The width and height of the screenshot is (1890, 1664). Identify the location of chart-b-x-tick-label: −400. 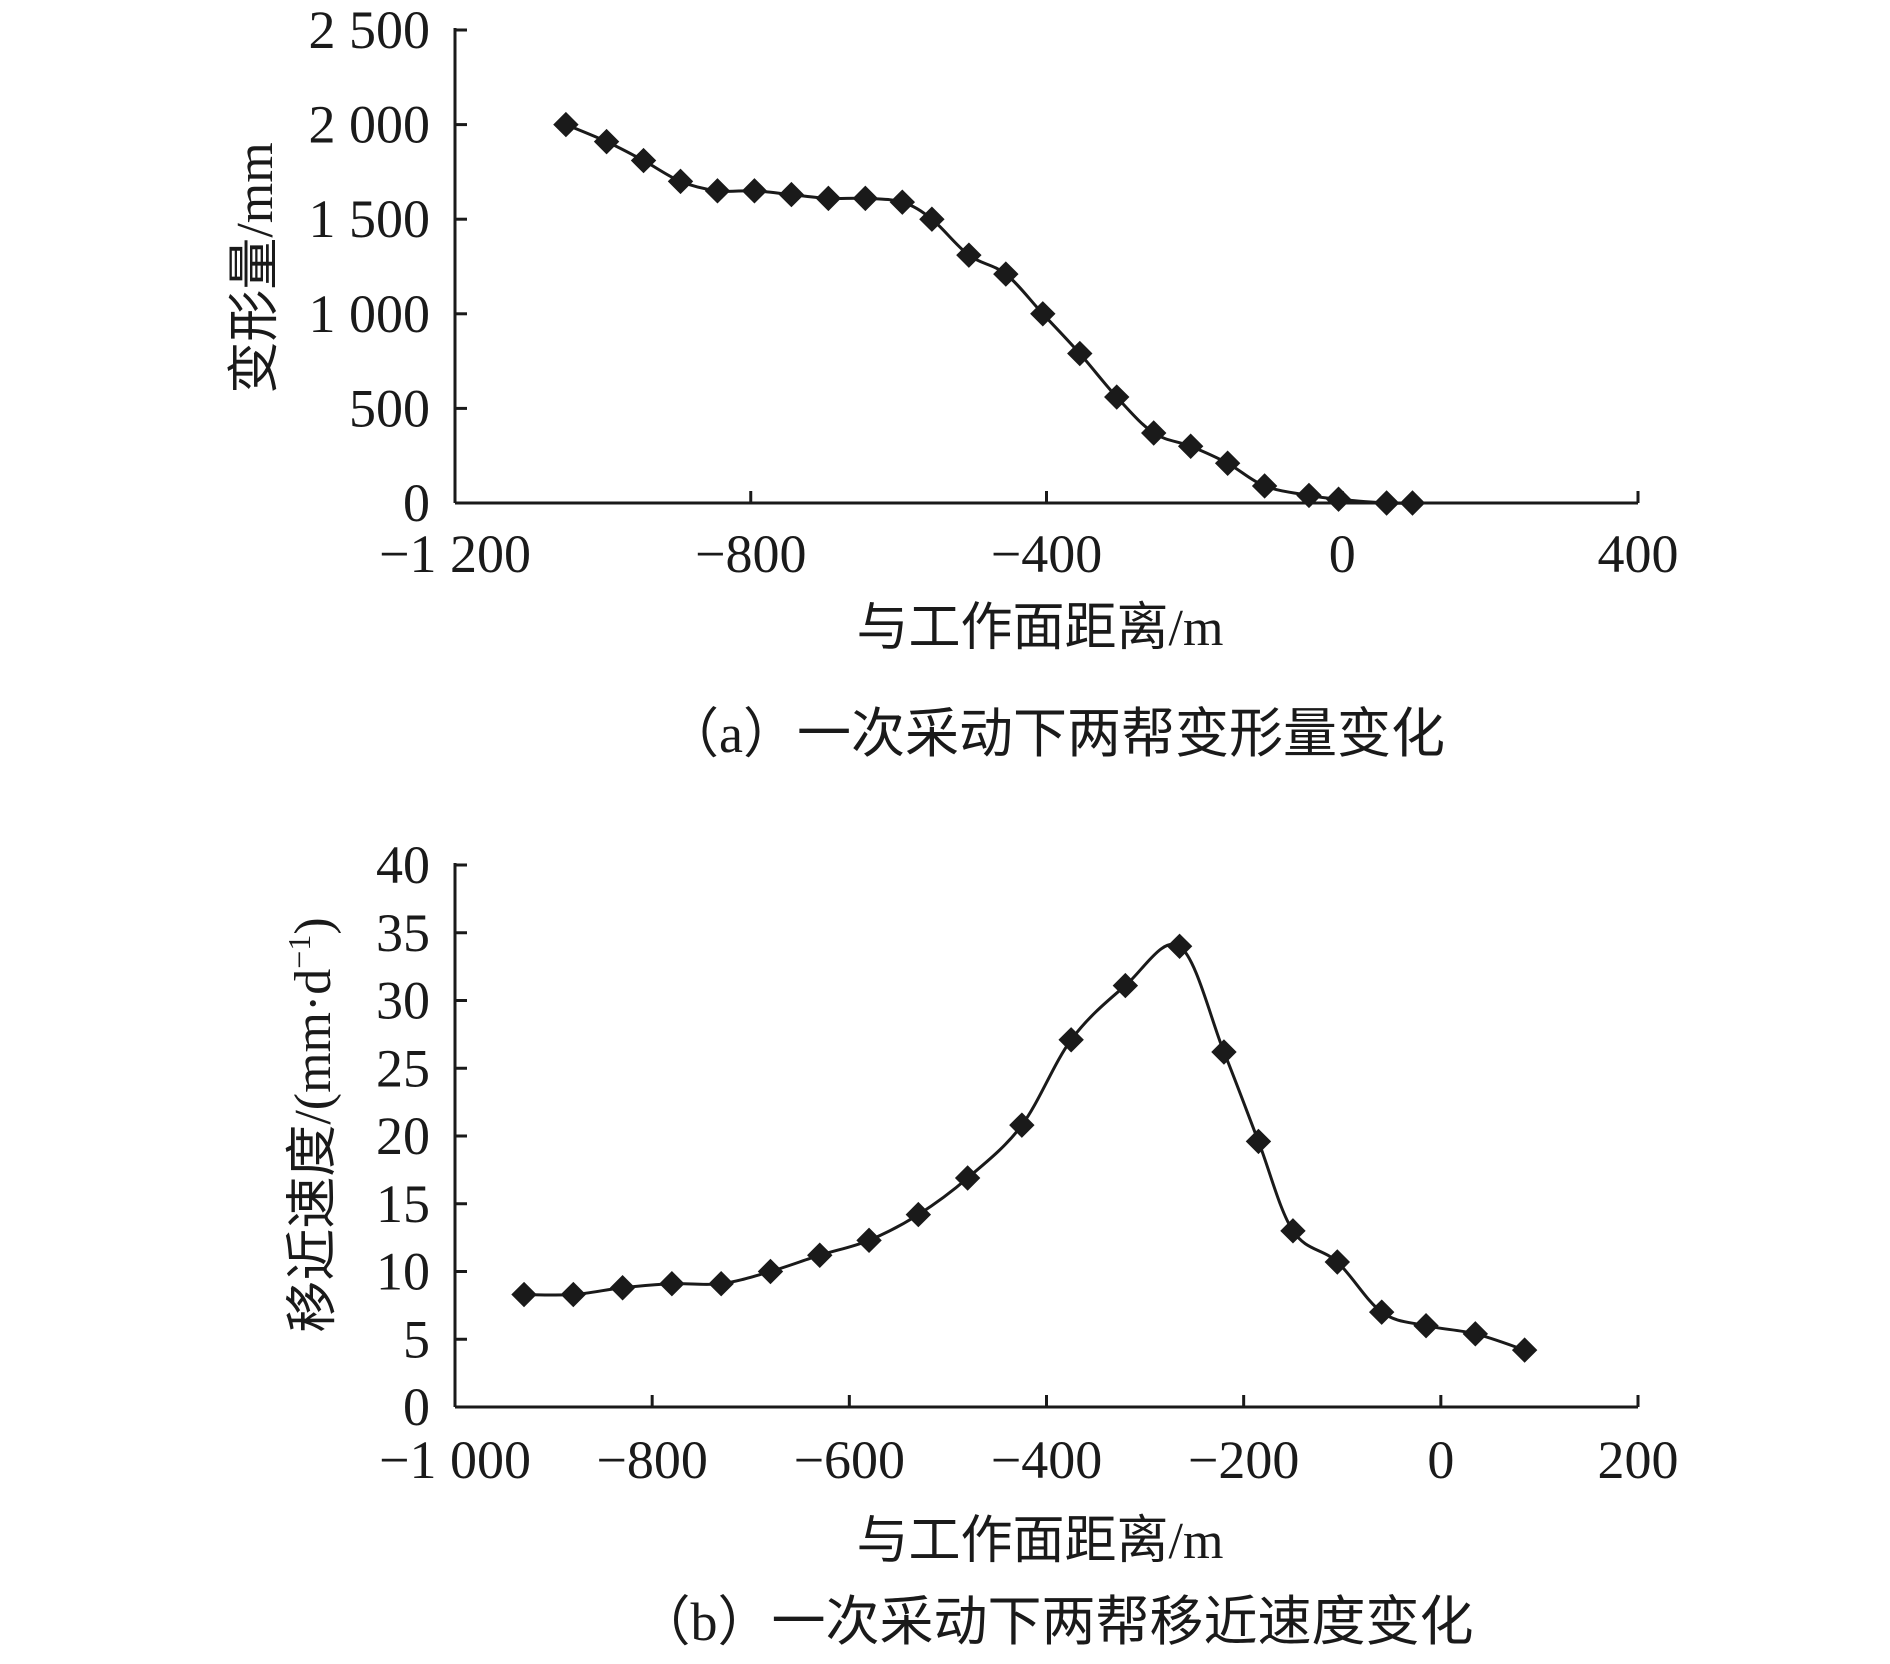
(1046, 1460).